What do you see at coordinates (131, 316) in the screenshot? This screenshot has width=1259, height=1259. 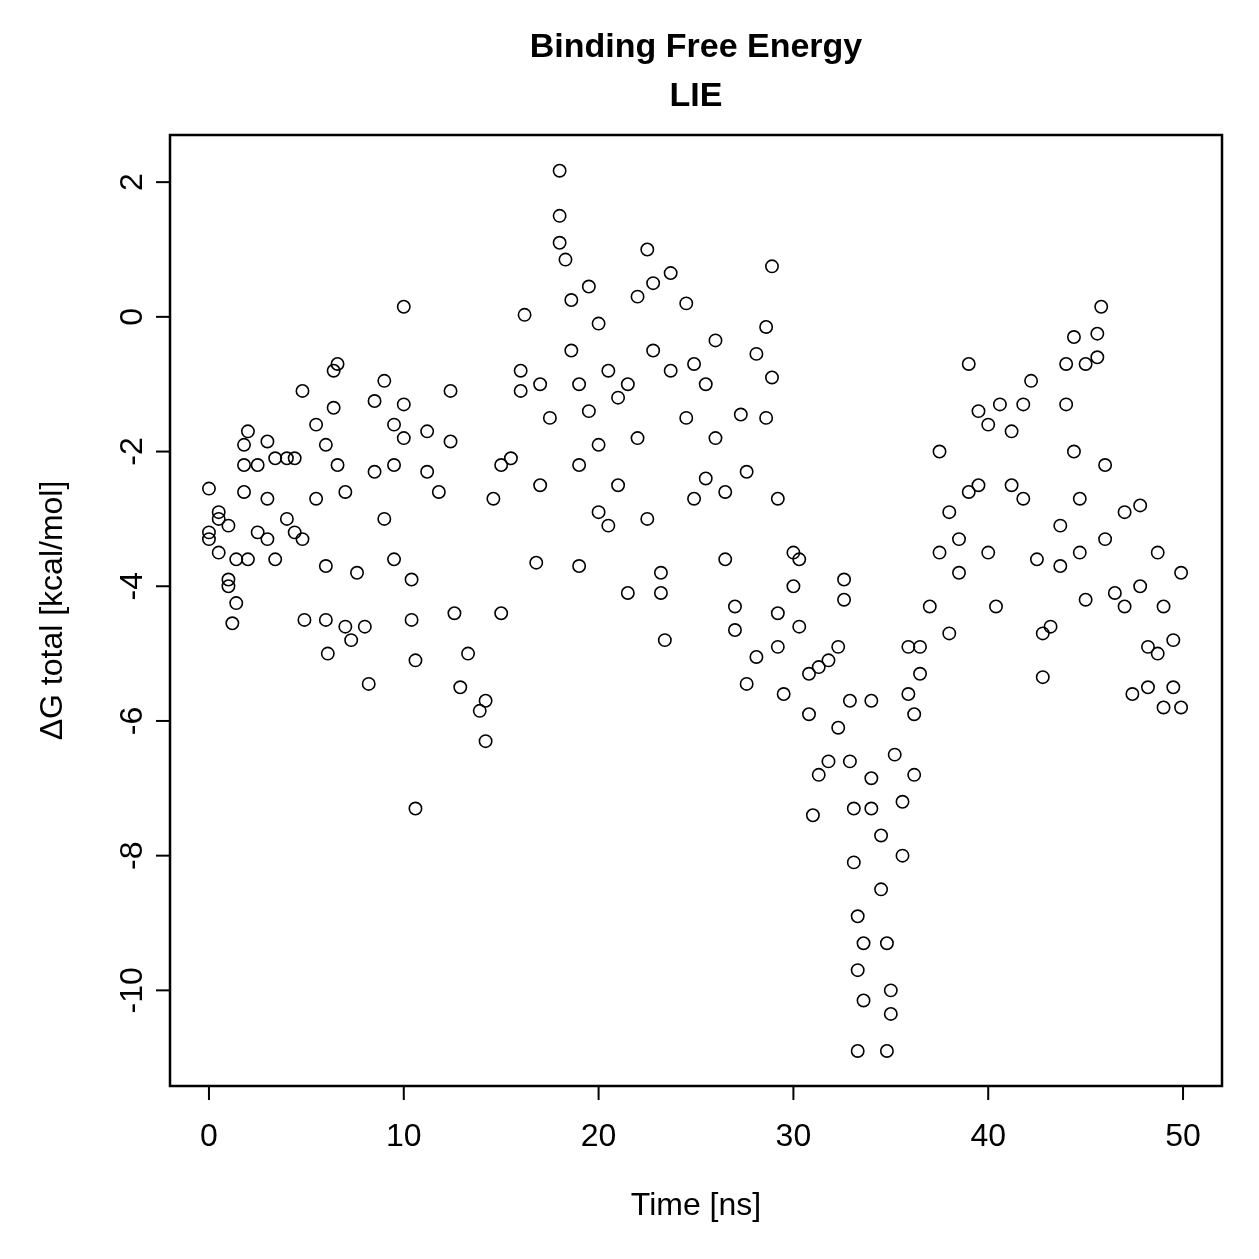 I see `y-tick-label: 0` at bounding box center [131, 316].